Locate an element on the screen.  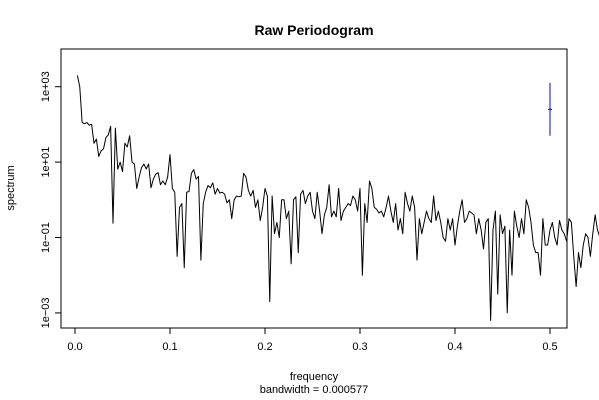
y-tick-label: 1e+03 is located at coordinates (46, 86).